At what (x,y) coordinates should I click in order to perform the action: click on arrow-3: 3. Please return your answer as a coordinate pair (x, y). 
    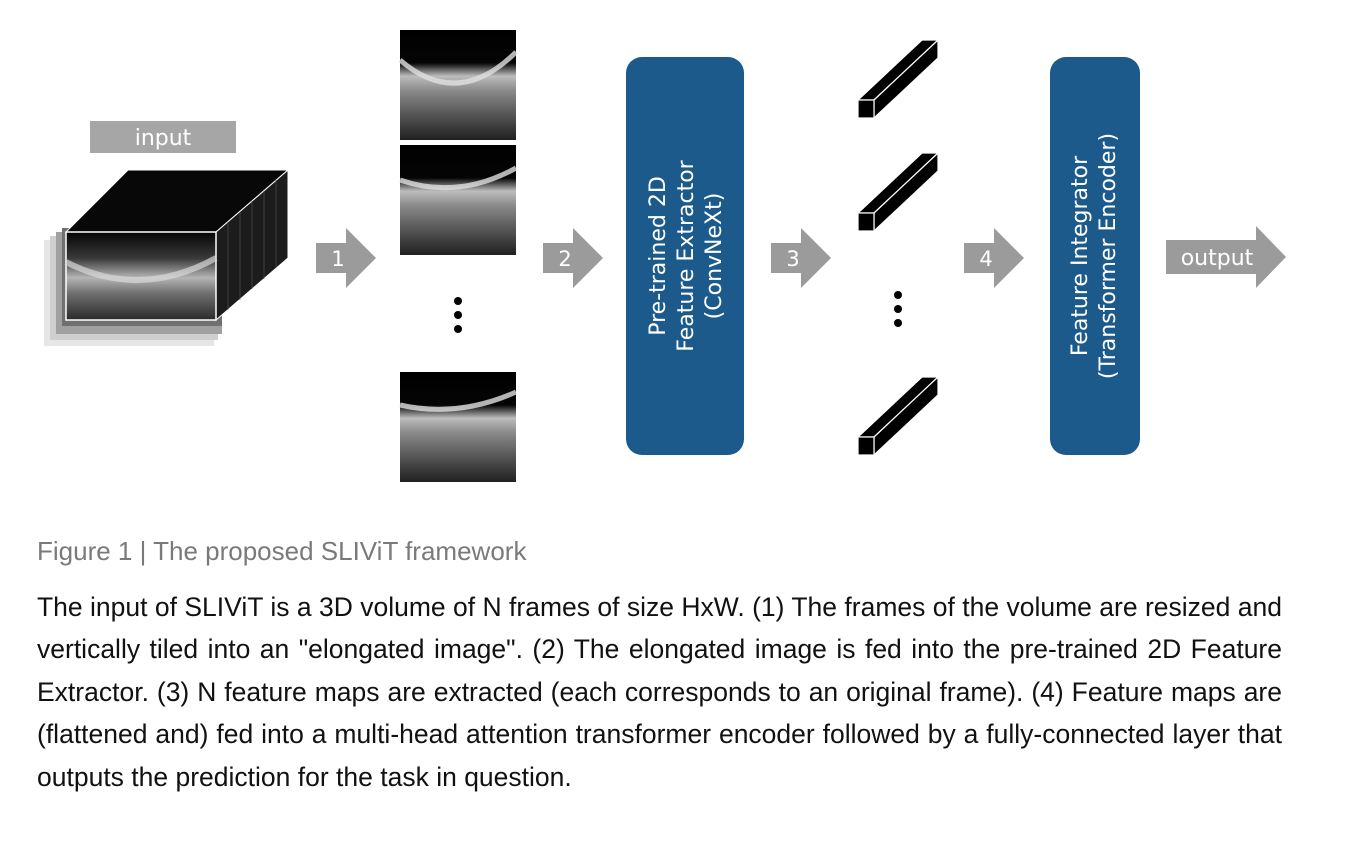
    Looking at the image, I should click on (801, 258).